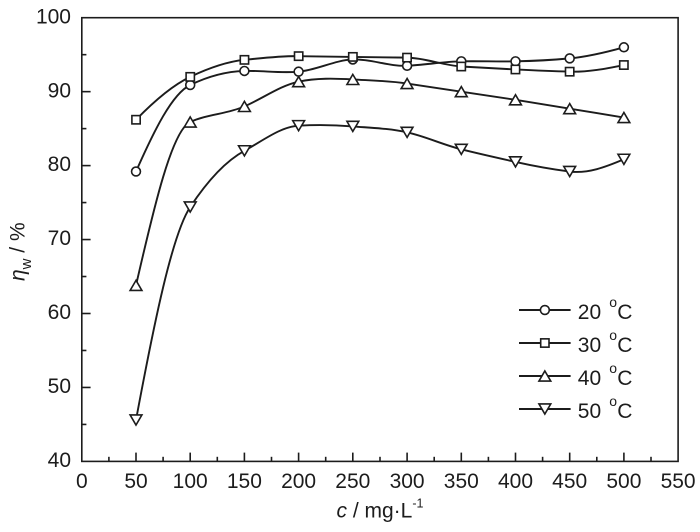 The width and height of the screenshot is (700, 532). Describe the element at coordinates (380, 510) in the screenshot. I see `svg-text: c / mg·L-1` at that location.